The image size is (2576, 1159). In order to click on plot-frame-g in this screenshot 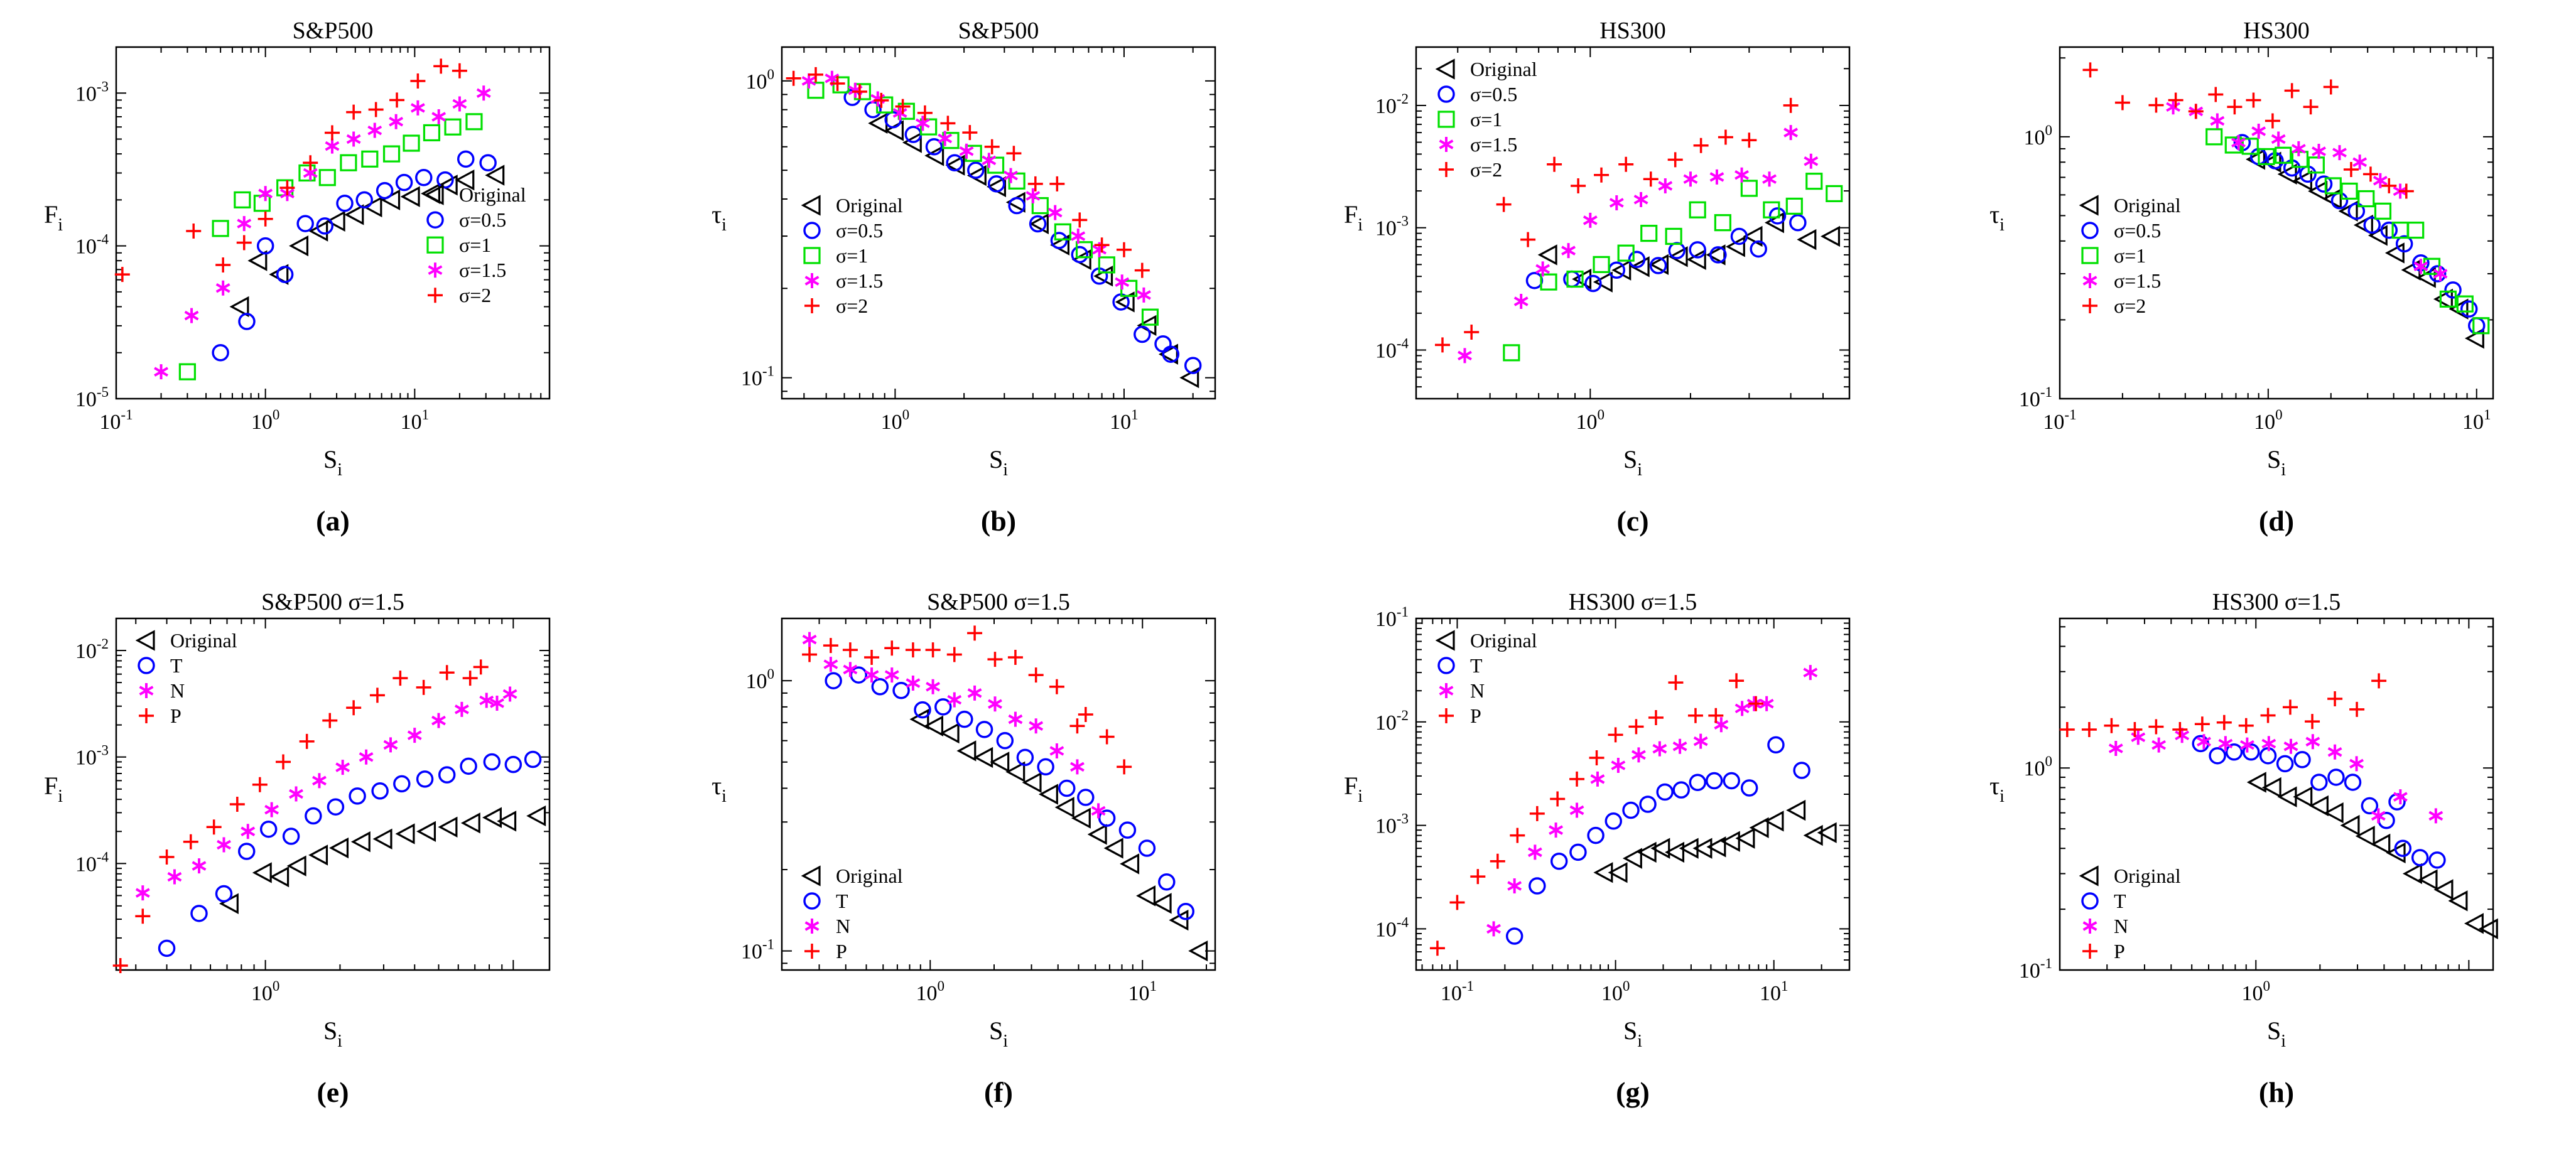, I will do `click(1633, 794)`.